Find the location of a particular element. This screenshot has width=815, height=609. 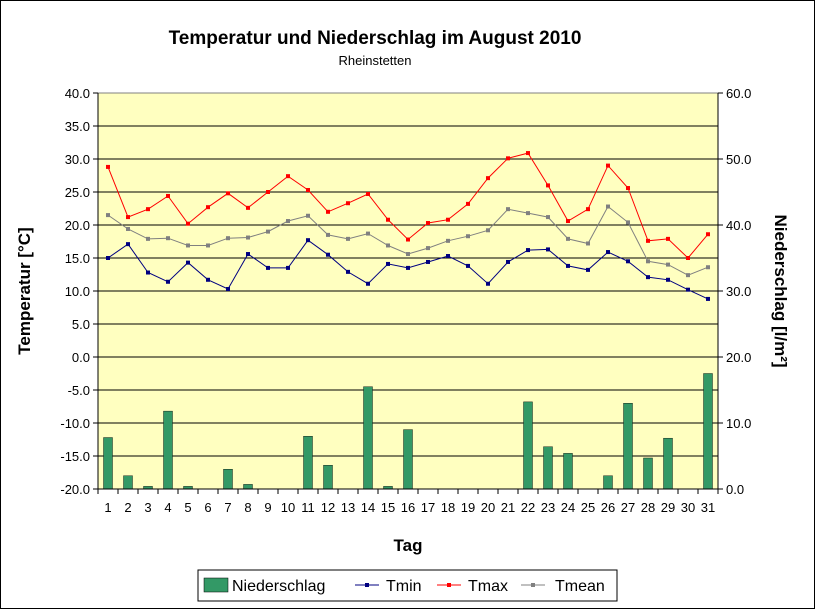

y-tick-label: 10.0 is located at coordinates (77, 291).